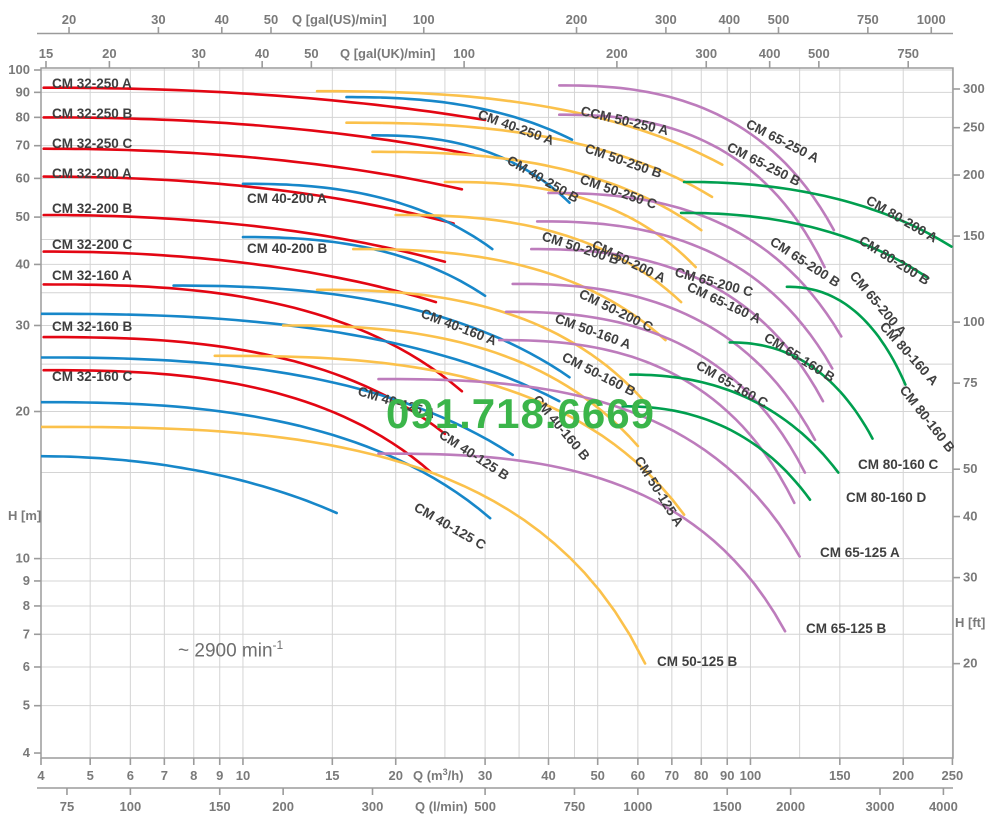 The image size is (1000, 828). What do you see at coordinates (46, 53) in the screenshot?
I see `tick-label-gal-uk: 15` at bounding box center [46, 53].